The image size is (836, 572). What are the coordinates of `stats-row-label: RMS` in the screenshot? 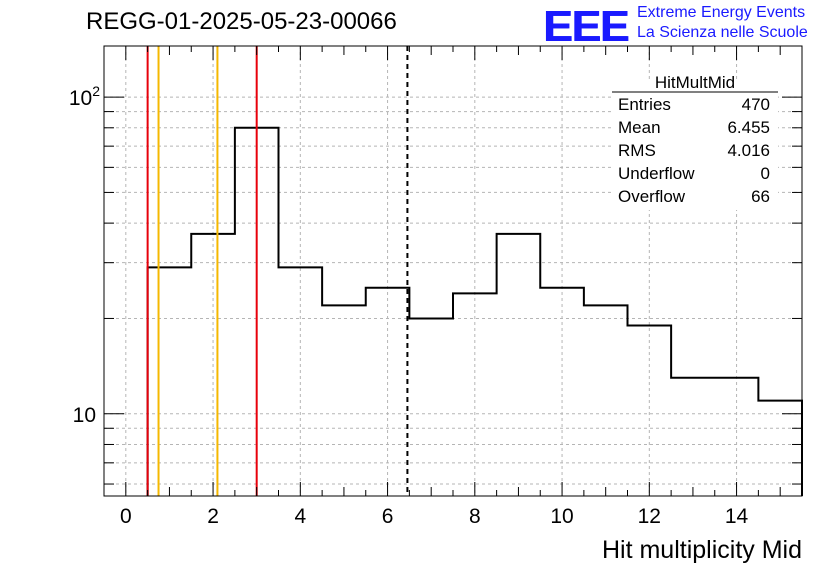 It's located at (637, 150).